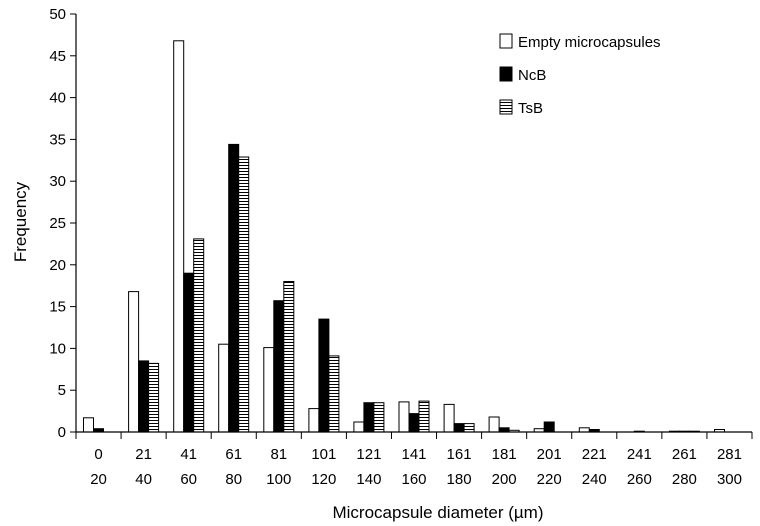 This screenshot has width=760, height=526. Describe the element at coordinates (729, 479) in the screenshot. I see `x-tick-label-high-14: 300` at that location.